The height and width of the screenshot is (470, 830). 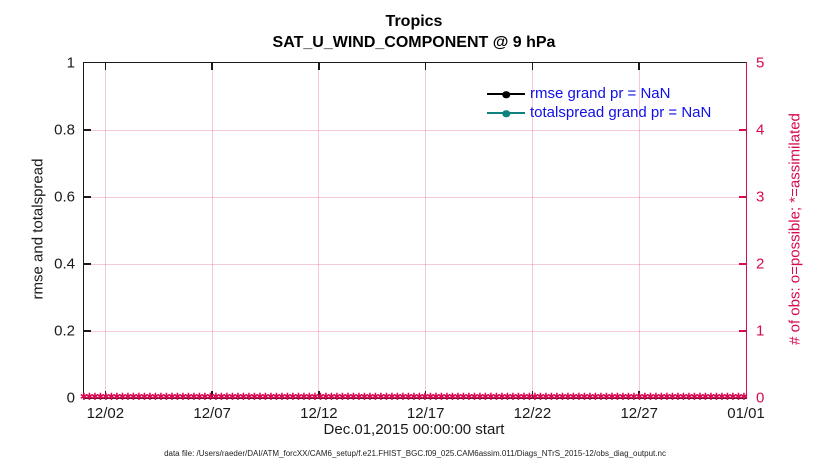 I want to click on x-tick-label: 01/01, so click(x=746, y=413).